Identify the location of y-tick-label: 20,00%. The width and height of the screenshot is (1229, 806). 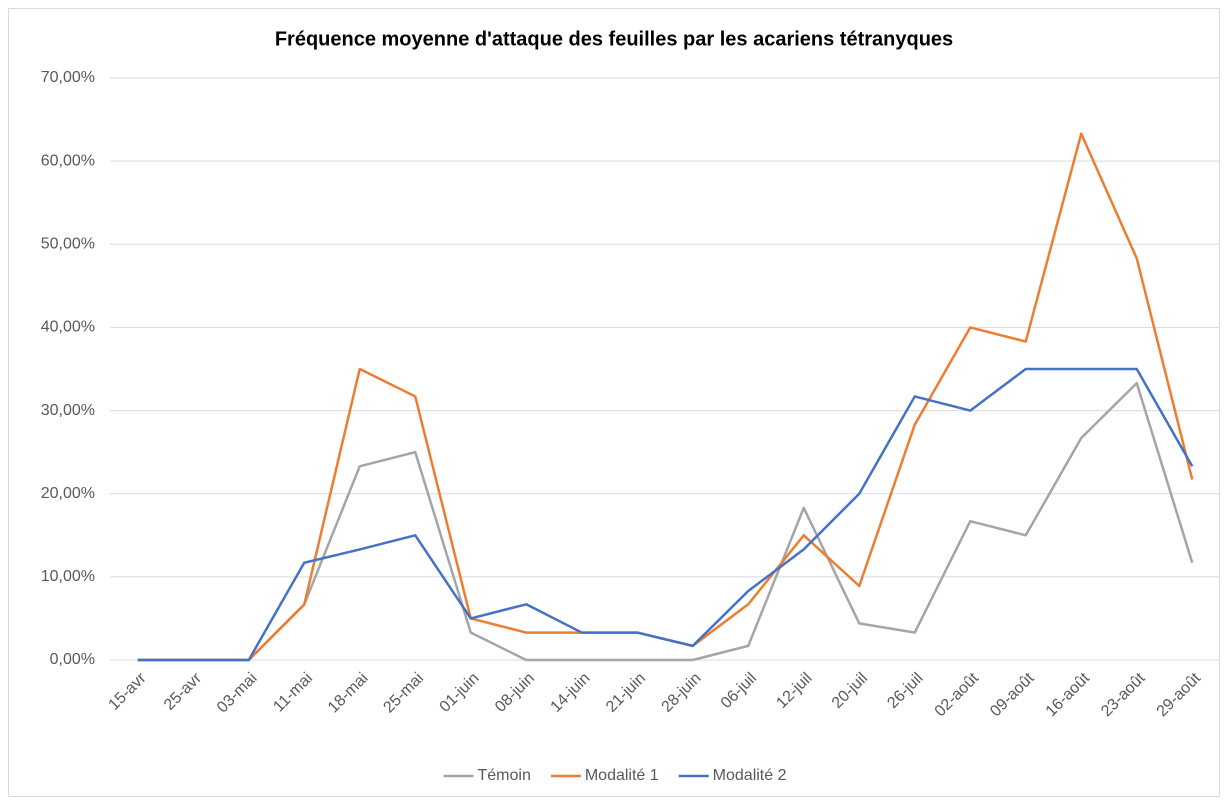
(68, 493).